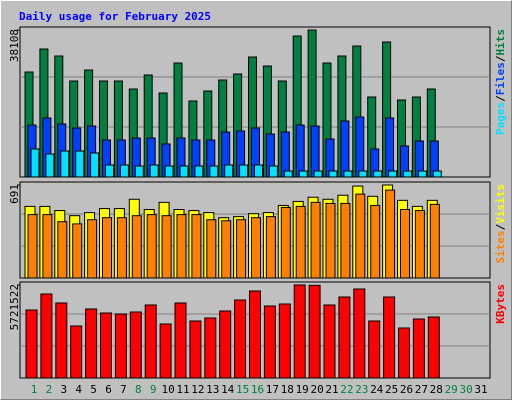  What do you see at coordinates (153, 389) in the screenshot?
I see `x-tick-label: 9` at bounding box center [153, 389].